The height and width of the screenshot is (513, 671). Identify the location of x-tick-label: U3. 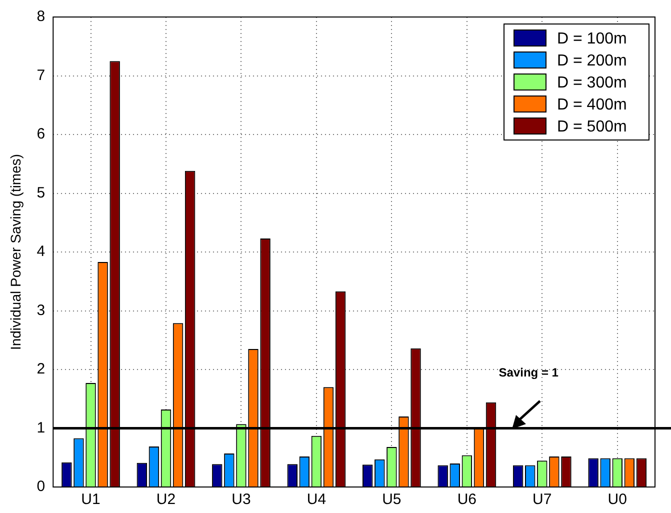
(241, 499).